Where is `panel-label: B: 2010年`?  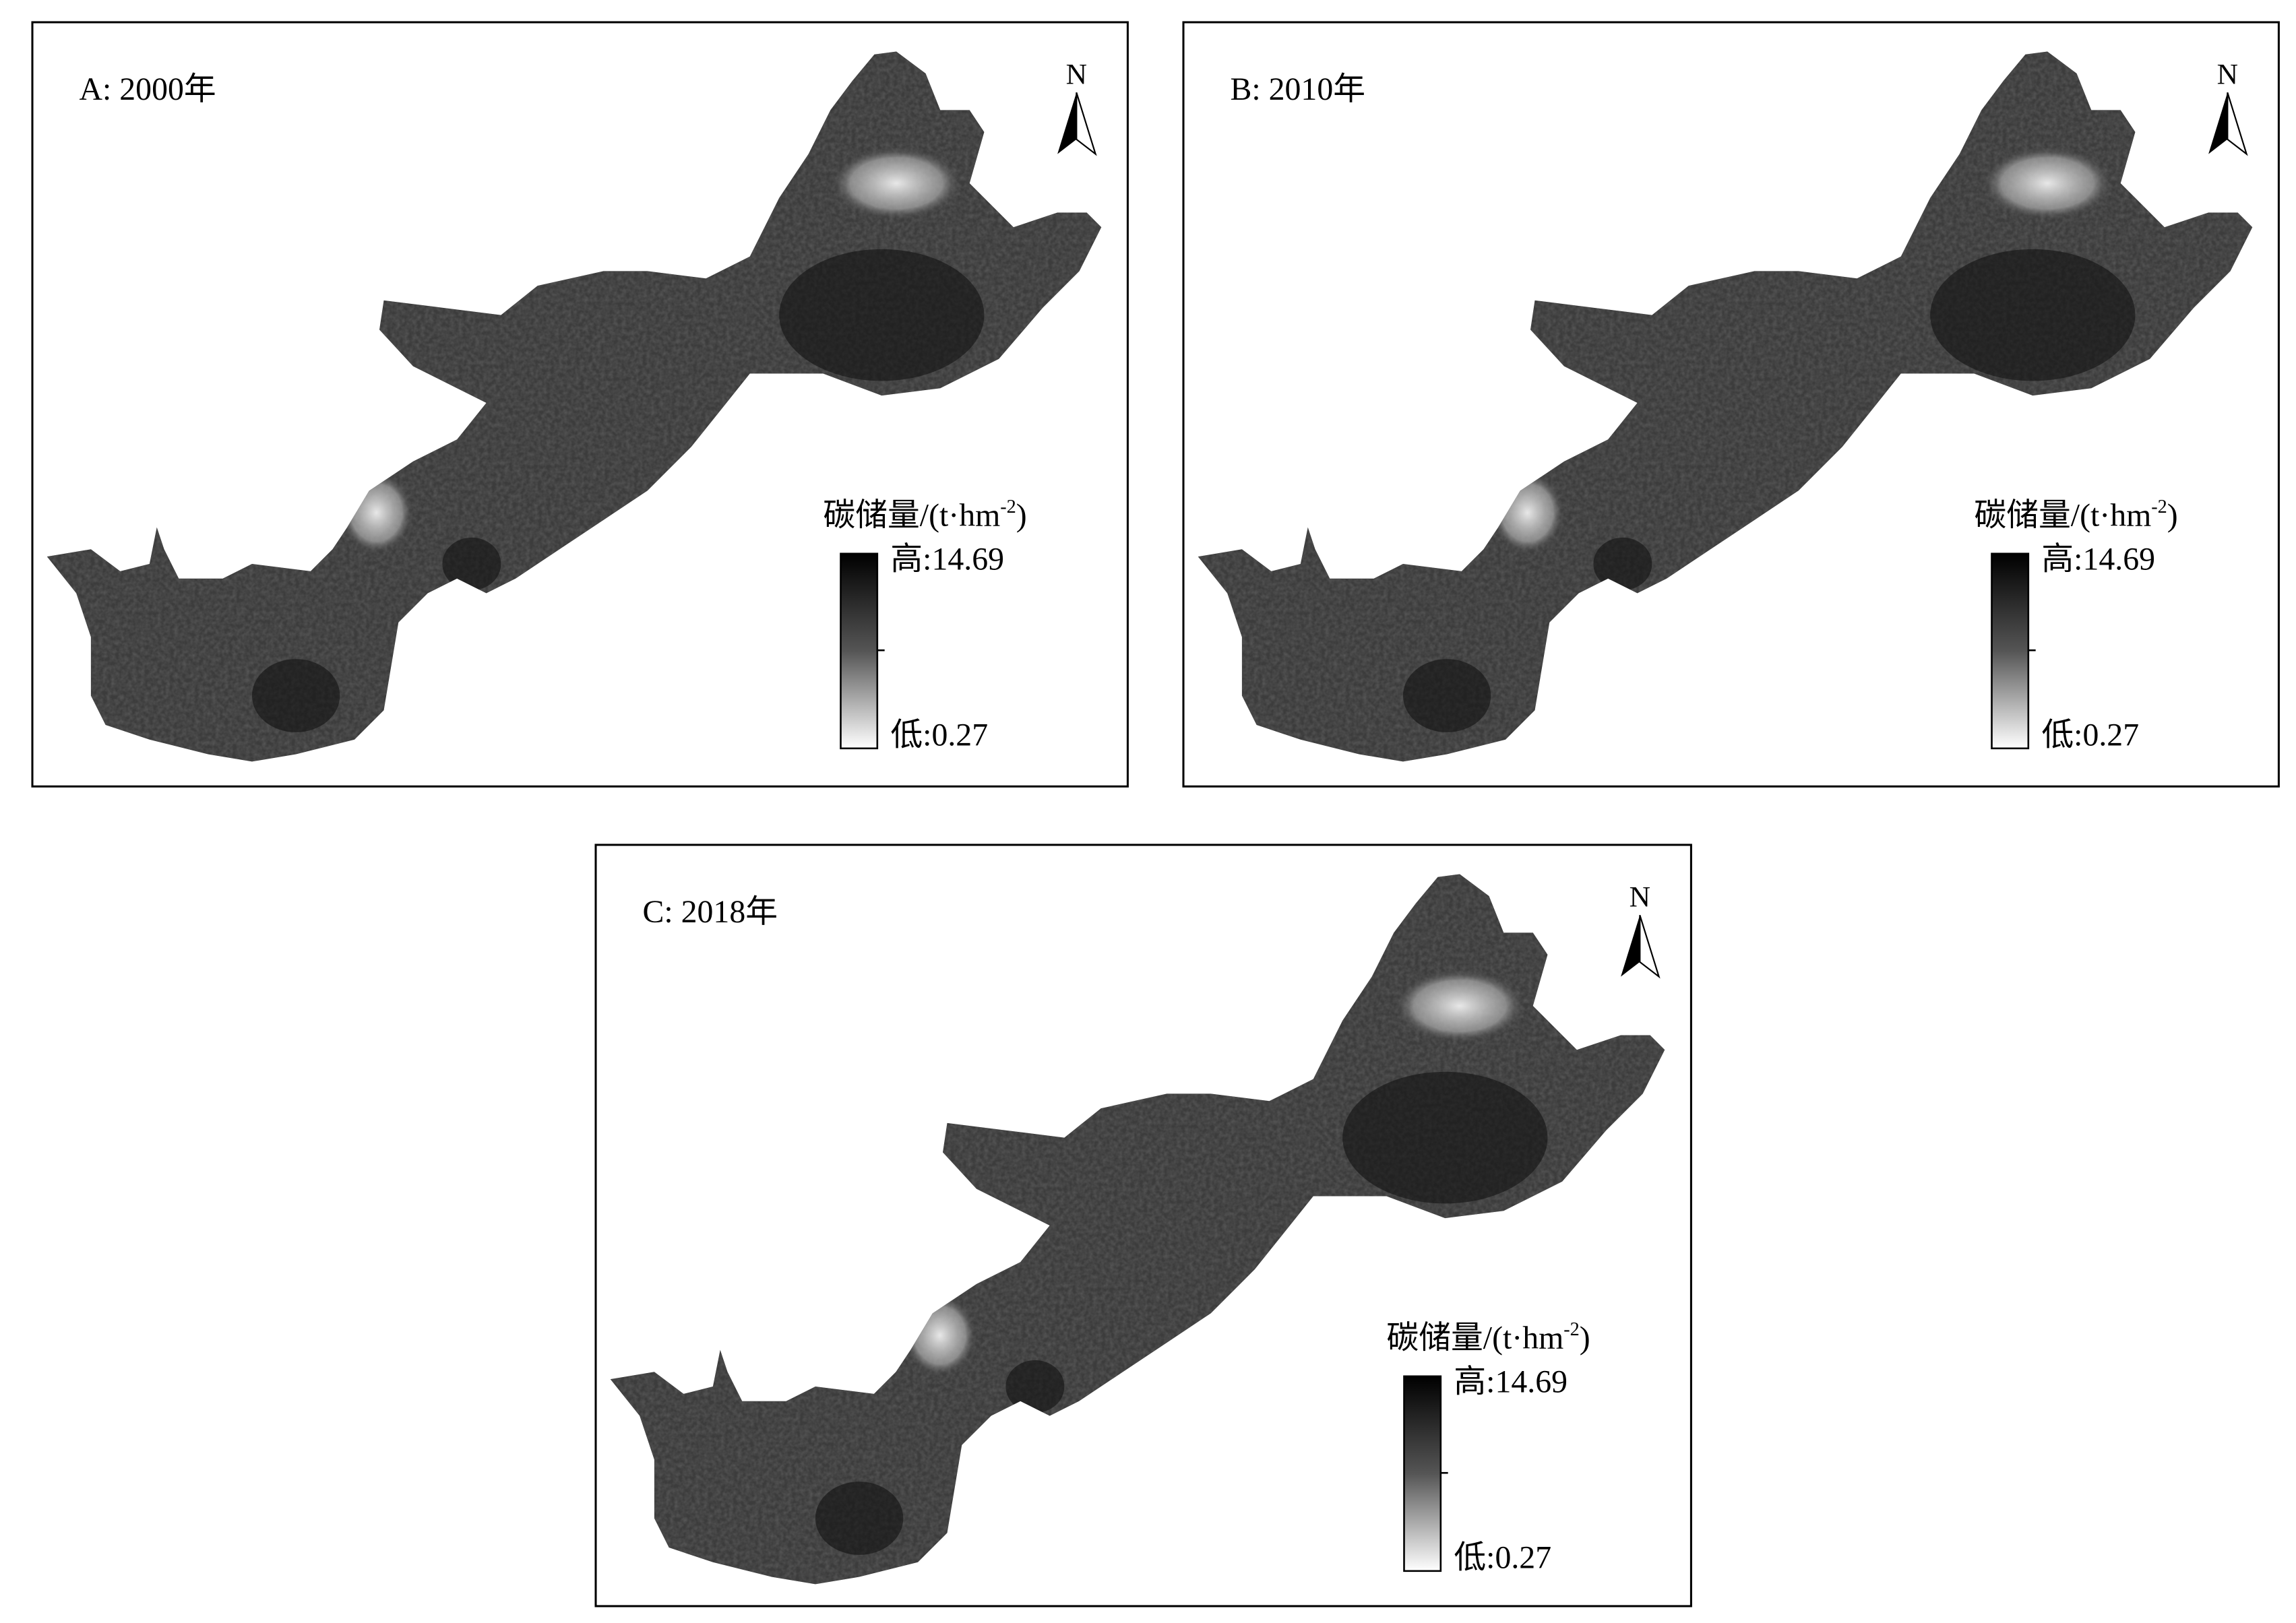 panel-label: B: 2010年 is located at coordinates (1298, 89).